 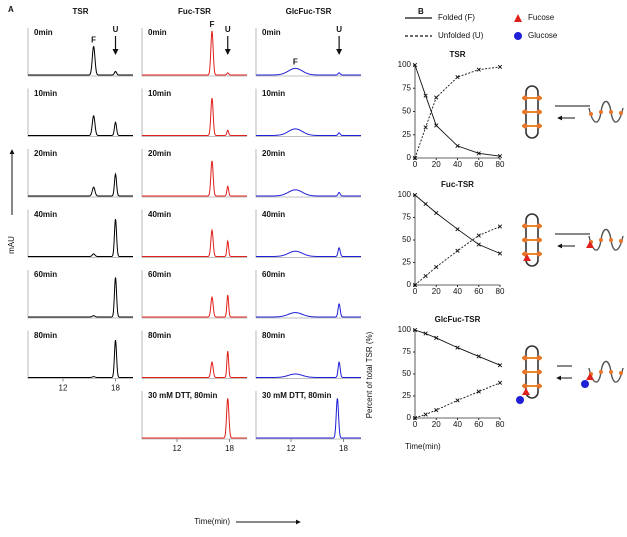 What do you see at coordinates (436, 424) in the screenshot?
I see `x-tick-label: 20` at bounding box center [436, 424].